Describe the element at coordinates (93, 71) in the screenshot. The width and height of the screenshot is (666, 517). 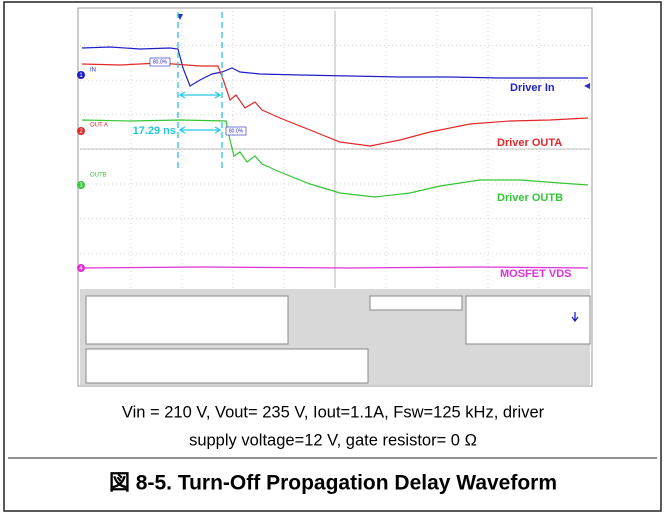
I see `trace-tag: IN` at that location.